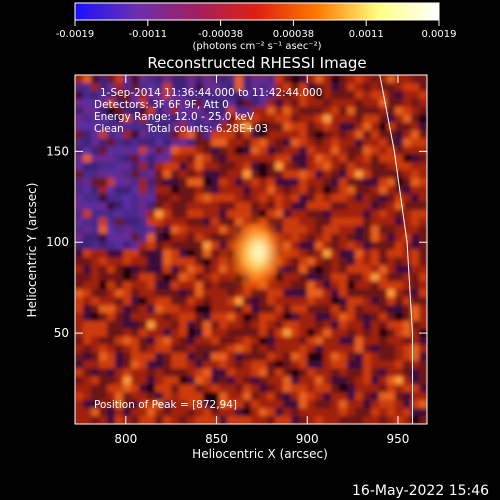  What do you see at coordinates (220, 34) in the screenshot?
I see `colorbar-tick-label: -0.00038` at bounding box center [220, 34].